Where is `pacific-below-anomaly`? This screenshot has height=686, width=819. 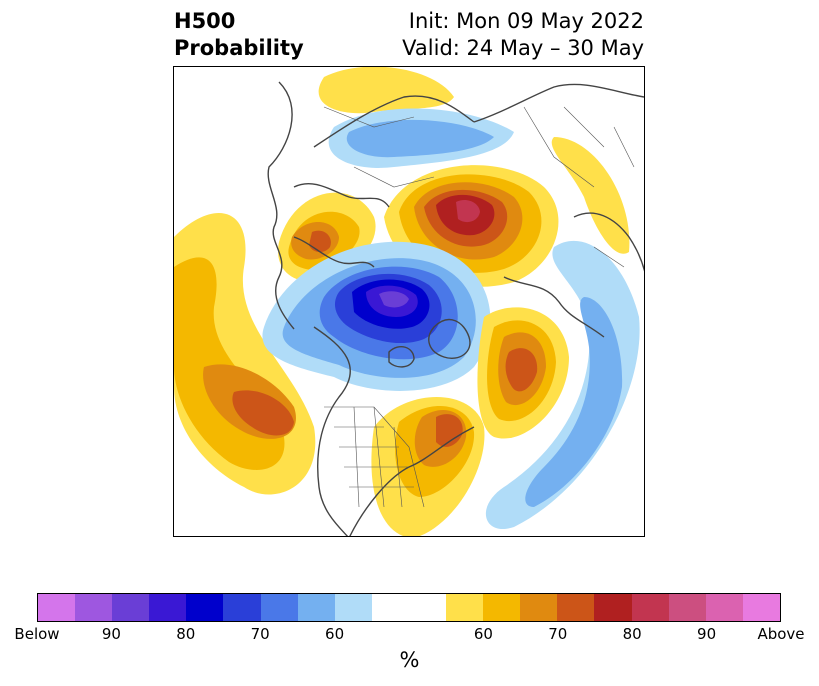 pacific-below-anomaly is located at coordinates (562, 384).